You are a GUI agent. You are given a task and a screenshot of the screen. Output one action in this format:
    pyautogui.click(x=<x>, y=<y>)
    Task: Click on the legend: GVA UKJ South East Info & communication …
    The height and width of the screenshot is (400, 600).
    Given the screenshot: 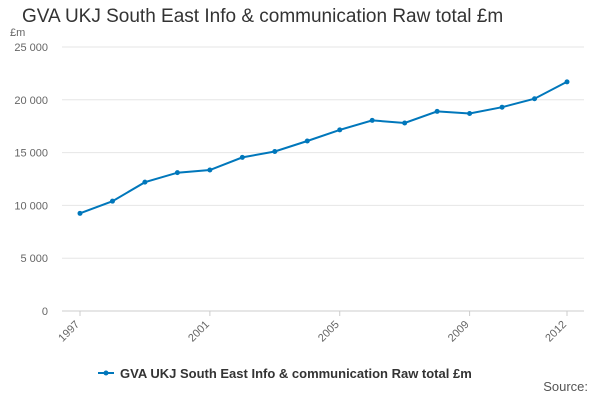 What is the action you would take?
    pyautogui.click(x=285, y=373)
    